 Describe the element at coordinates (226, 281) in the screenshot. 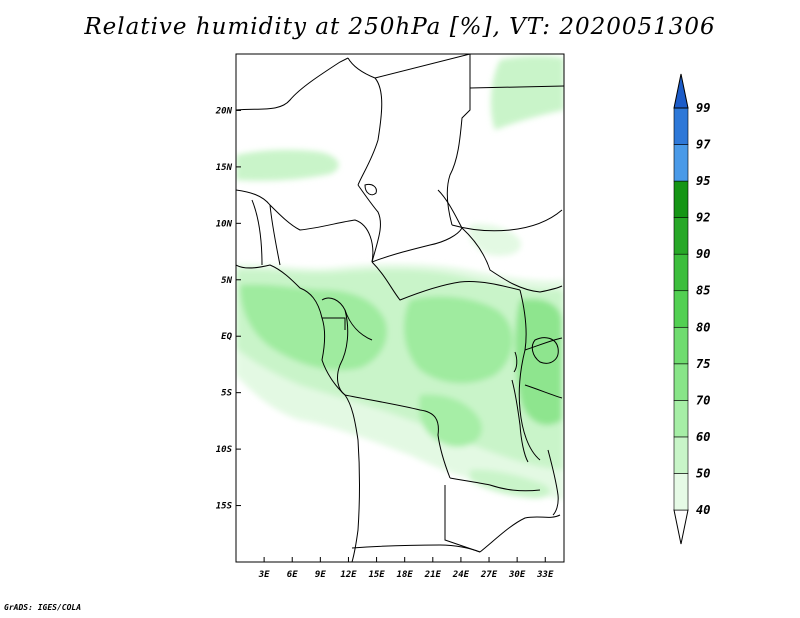

I see `lat-tick-label: 5N` at that location.